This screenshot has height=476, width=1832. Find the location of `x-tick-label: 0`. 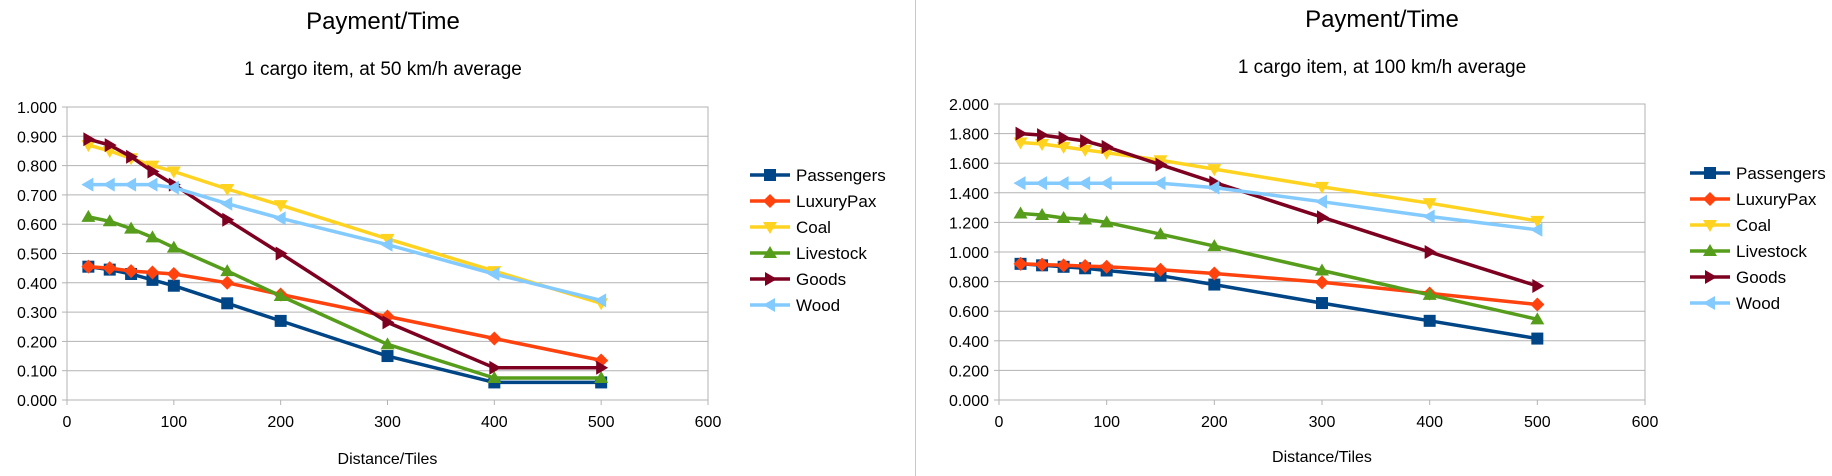

x-tick-label: 0 is located at coordinates (999, 422).